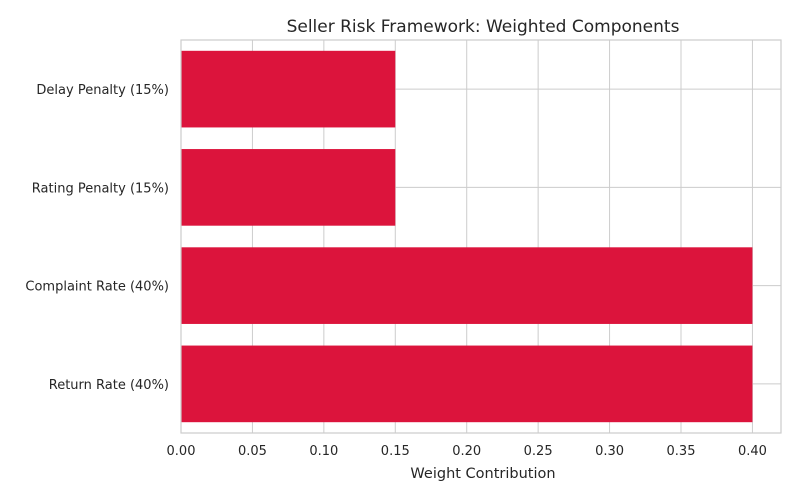 Image resolution: width=800 pixels, height=504 pixels. What do you see at coordinates (681, 451) in the screenshot?
I see `x-tick-label: 0.35` at bounding box center [681, 451].